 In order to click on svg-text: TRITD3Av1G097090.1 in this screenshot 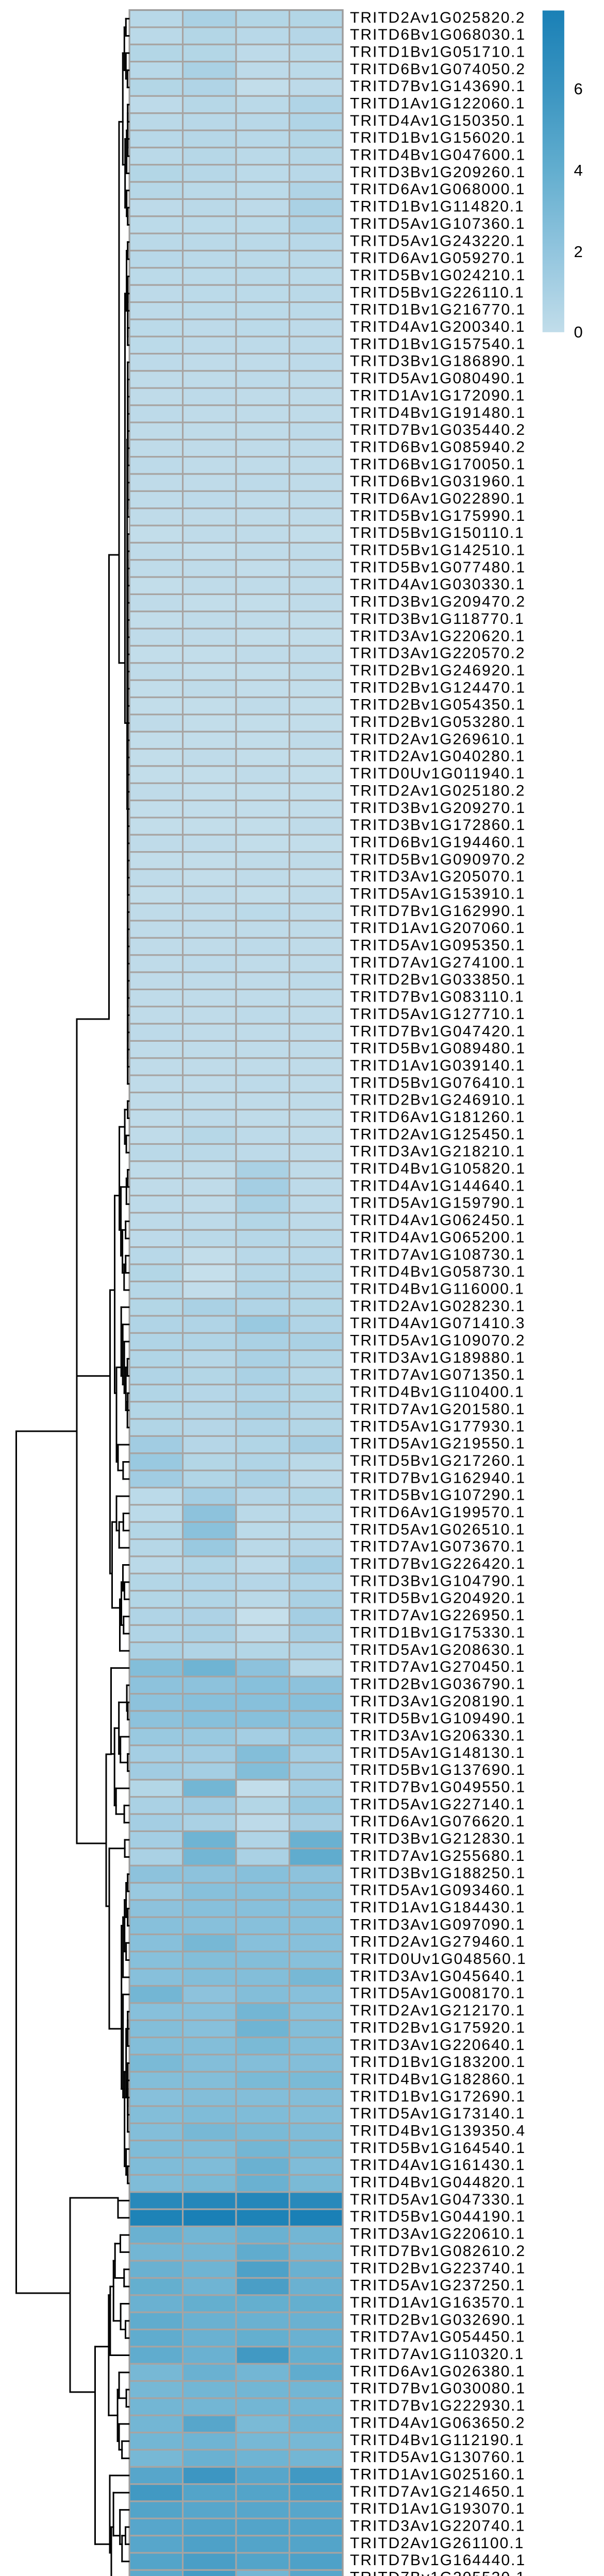, I will do `click(438, 1925)`.